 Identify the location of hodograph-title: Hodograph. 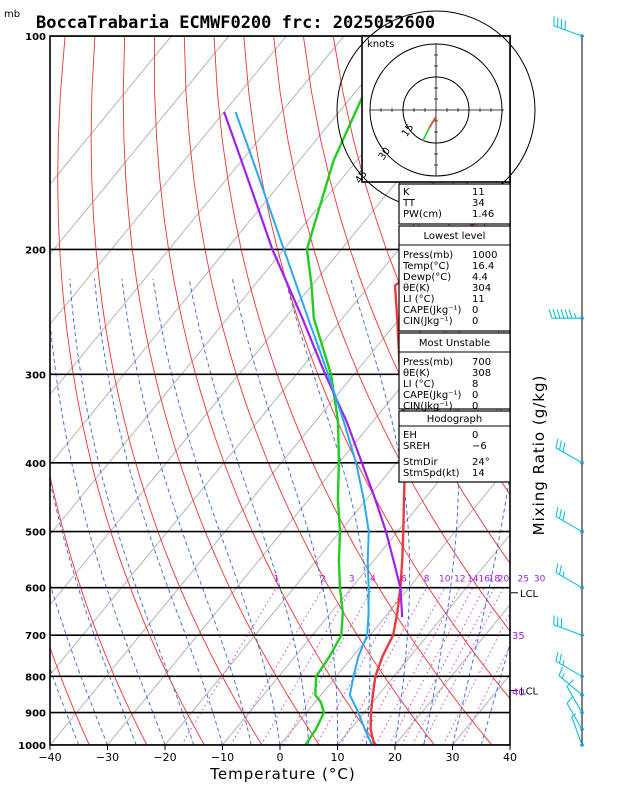
(454, 419).